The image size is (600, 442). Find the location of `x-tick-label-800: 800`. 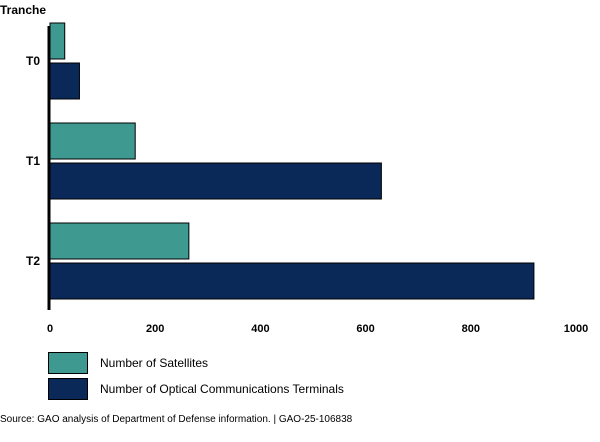

x-tick-label-800: 800 is located at coordinates (471, 329).